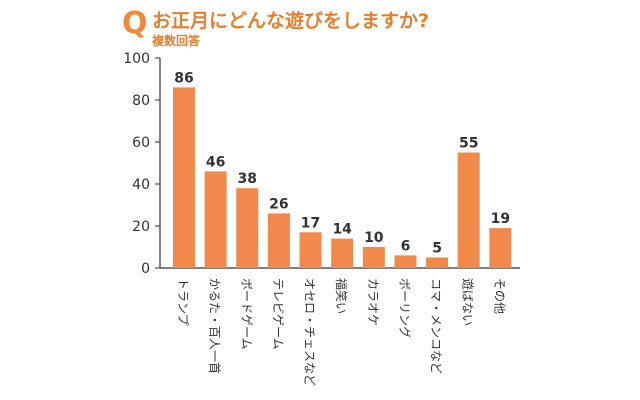  I want to click on bar-value-label: 14, so click(342, 230).